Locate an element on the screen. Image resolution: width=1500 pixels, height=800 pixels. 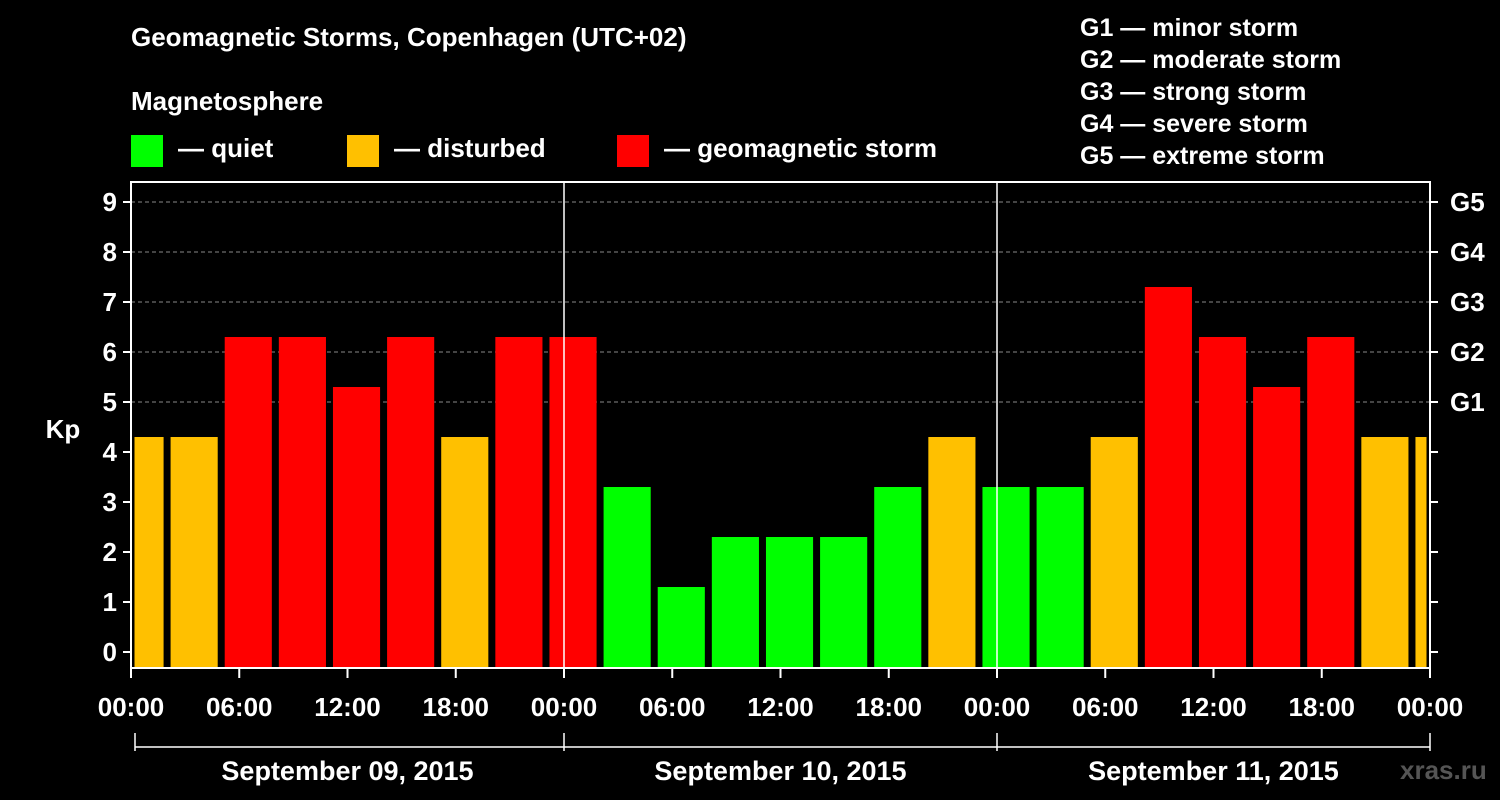
g-scale-label: G4 is located at coordinates (1467, 252).